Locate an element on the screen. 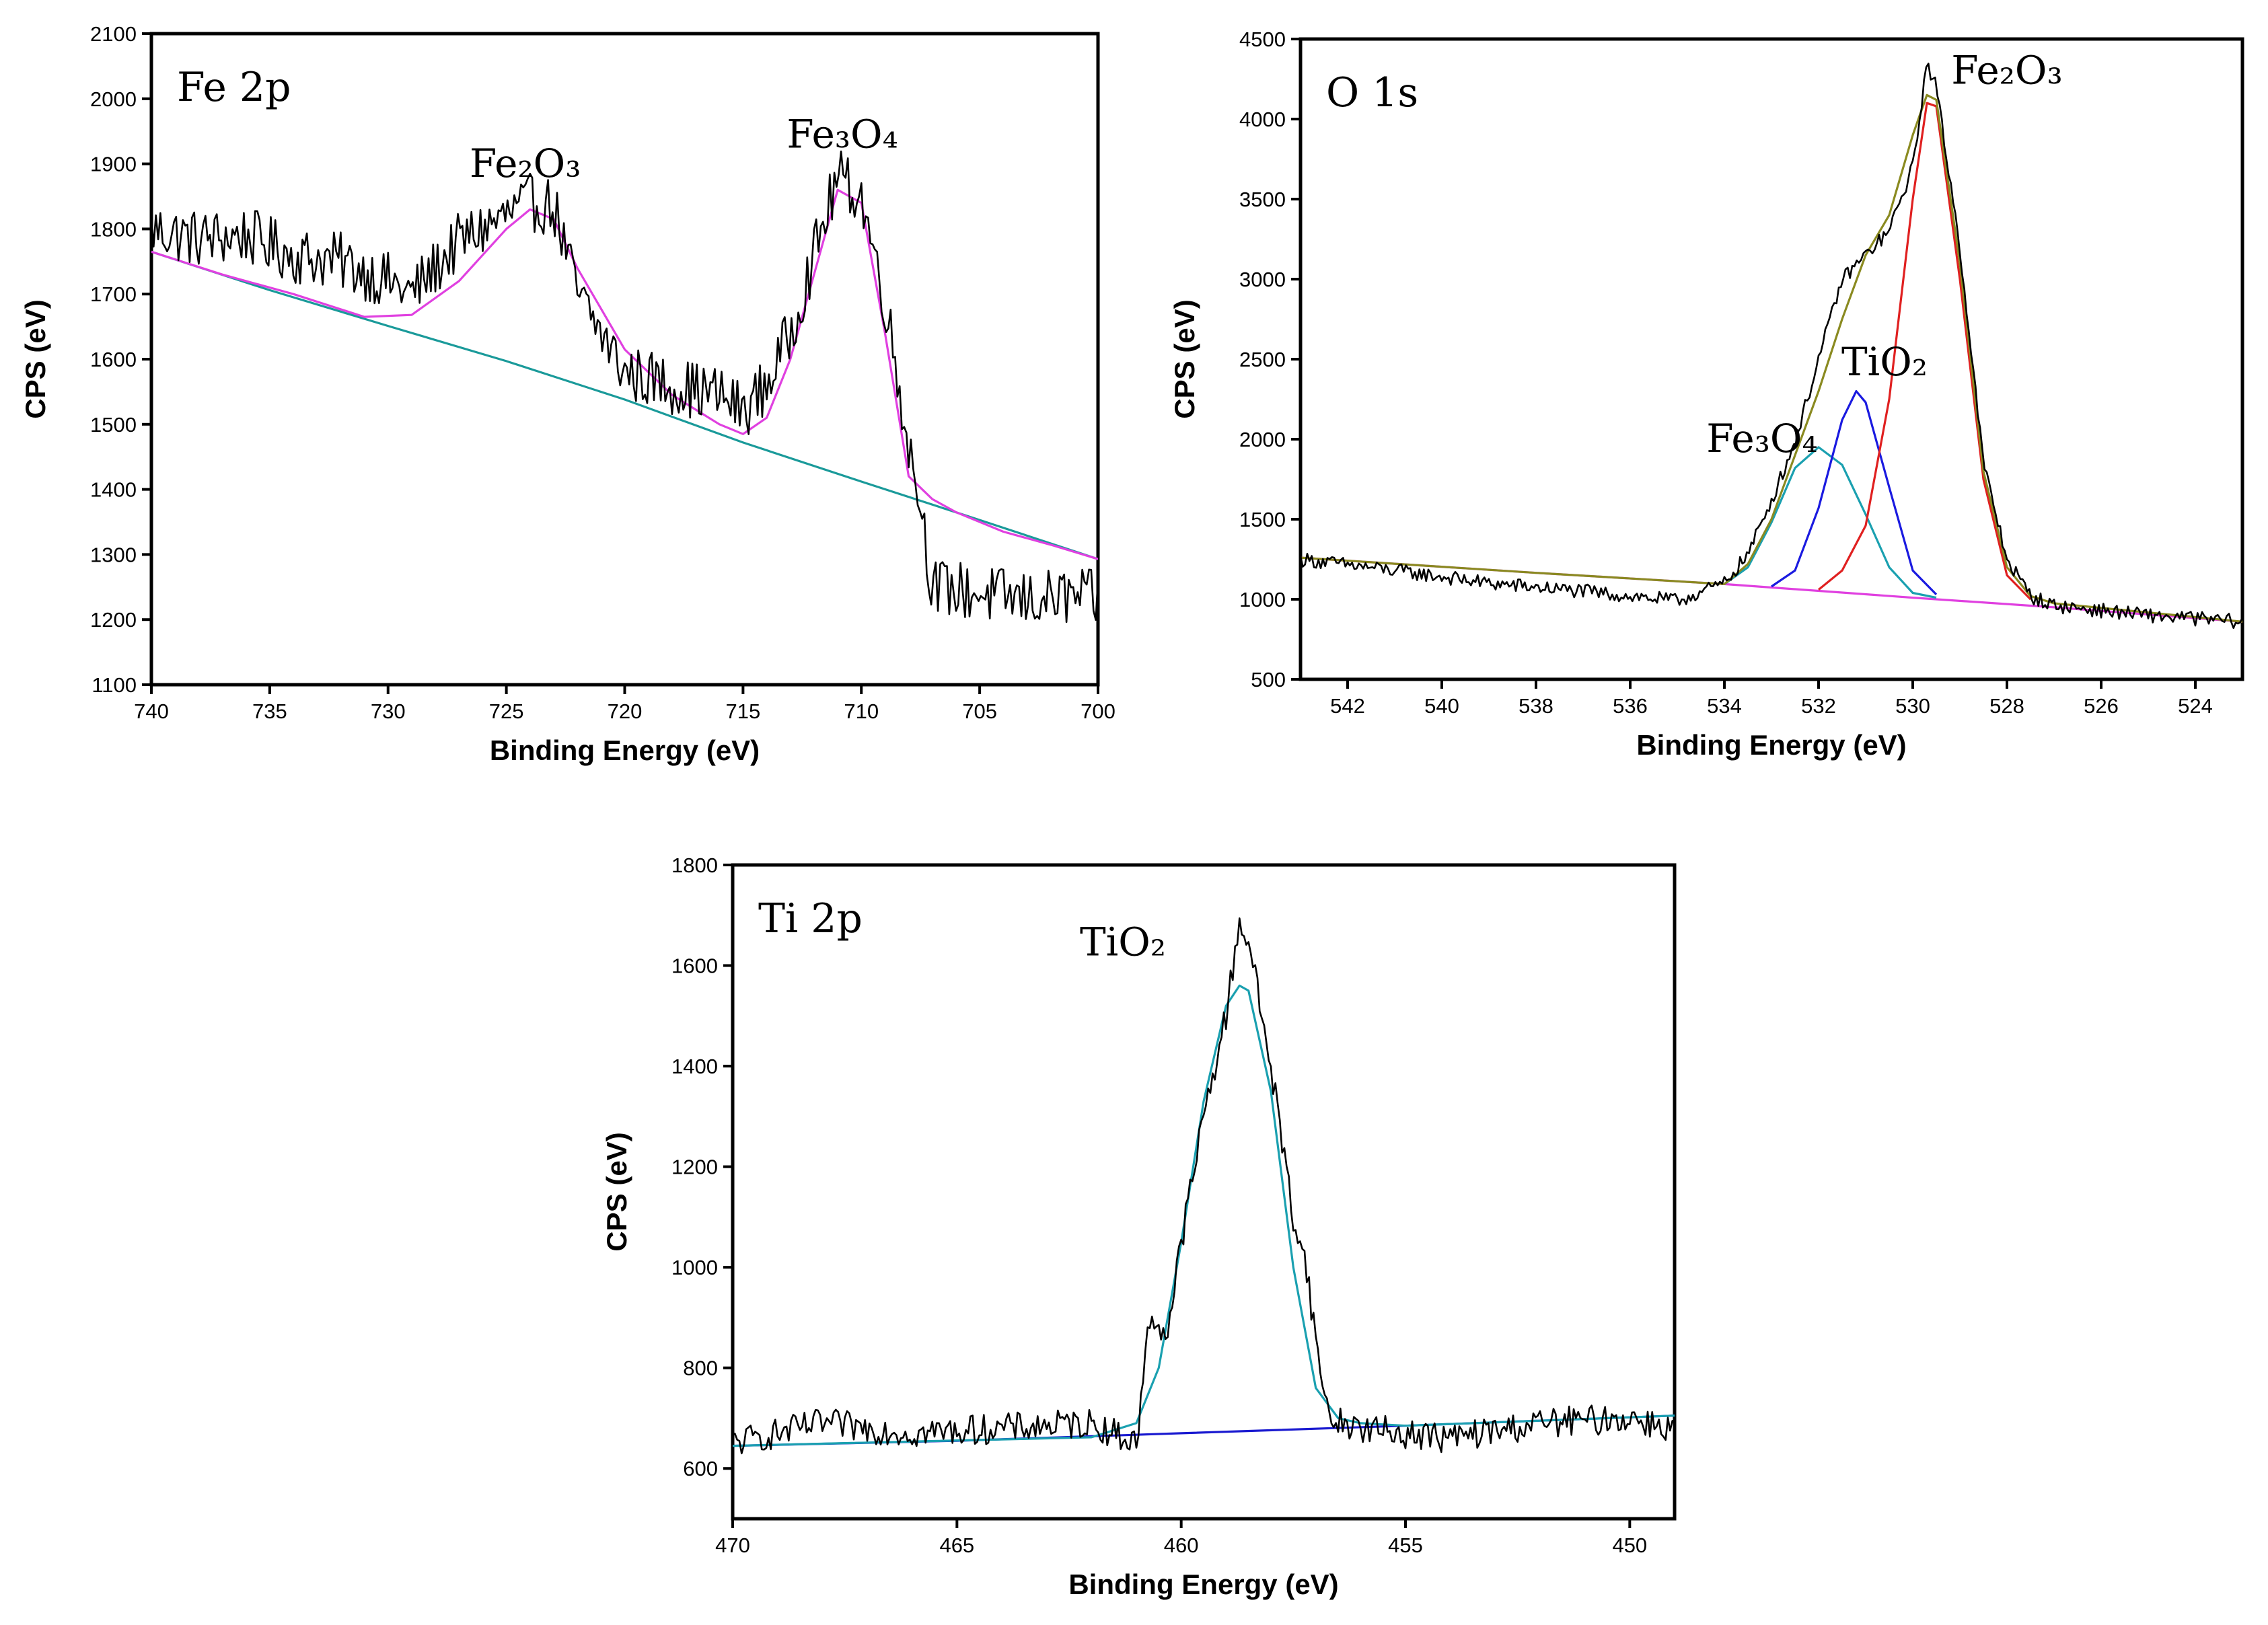  o1s-y-tick-label: 3000 is located at coordinates (1262, 279).